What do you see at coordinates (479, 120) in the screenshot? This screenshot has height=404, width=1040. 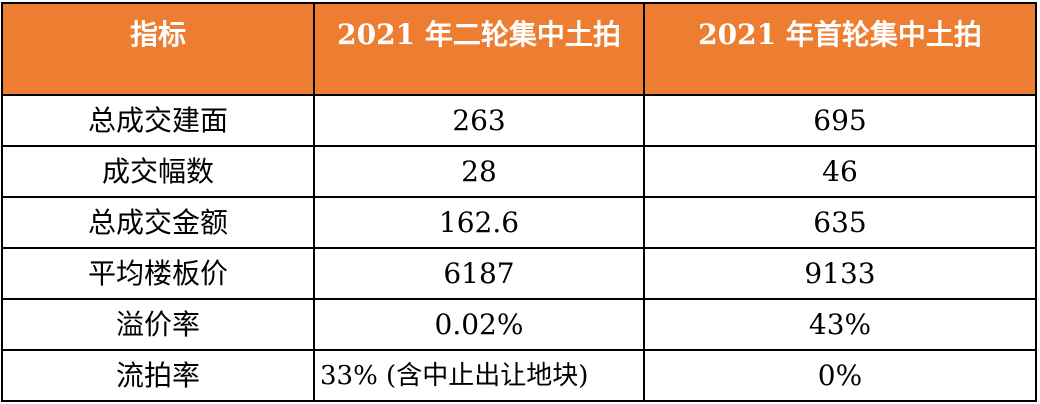 I see `value-cell: 263` at bounding box center [479, 120].